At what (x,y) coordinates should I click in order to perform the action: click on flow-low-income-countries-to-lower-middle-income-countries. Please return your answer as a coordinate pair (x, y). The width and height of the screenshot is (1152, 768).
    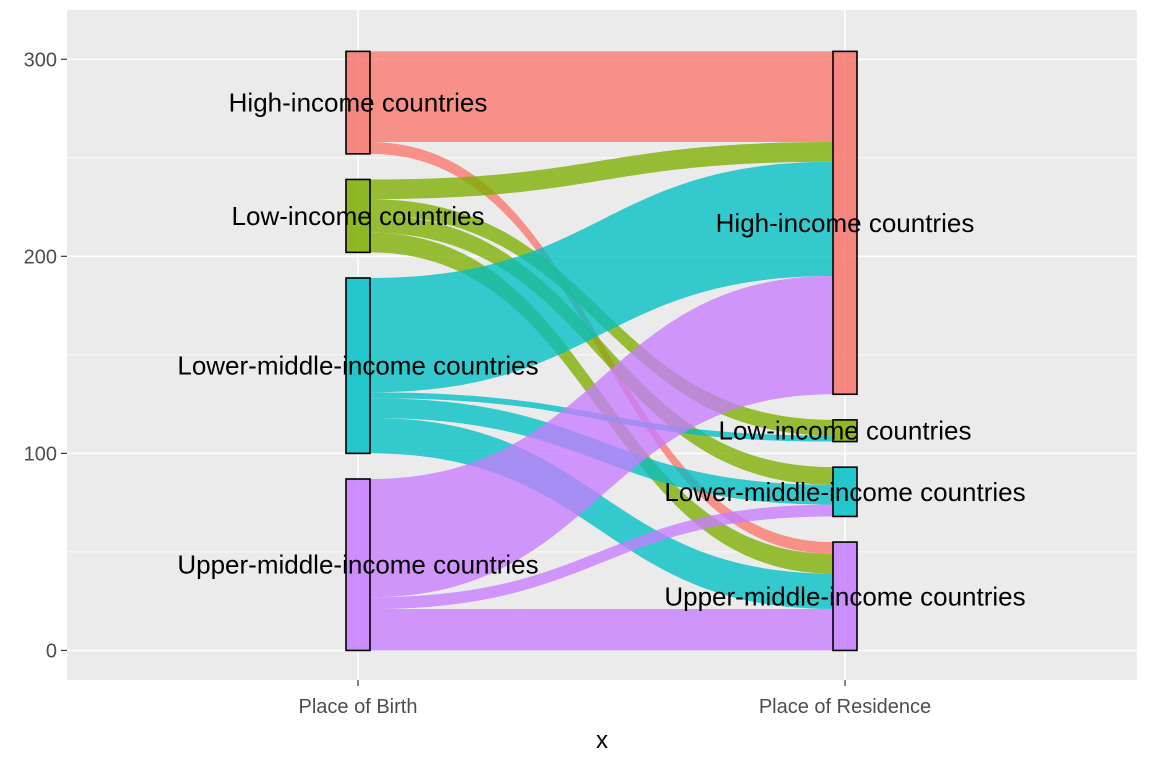
    Looking at the image, I should click on (601, 349).